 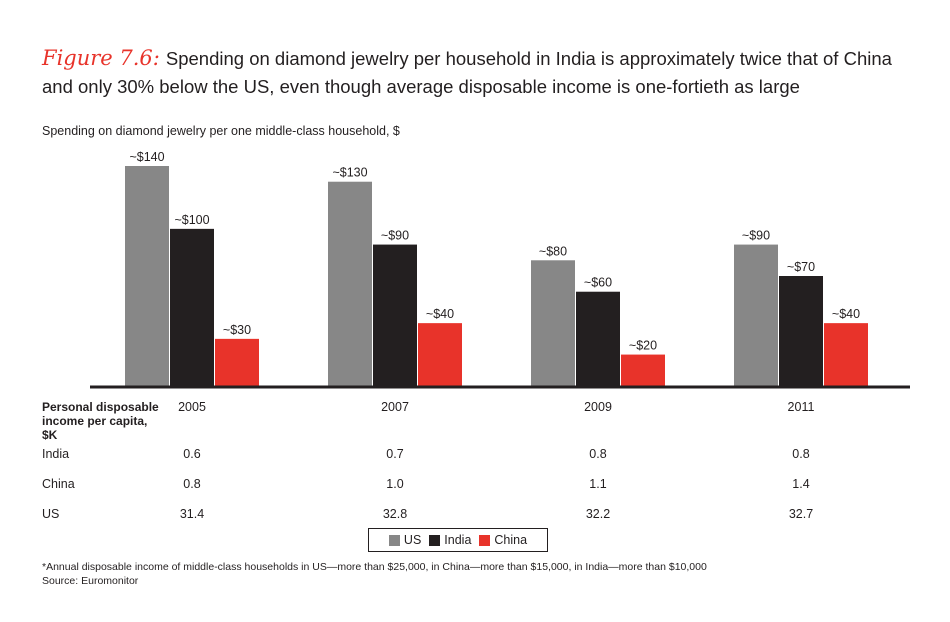 What do you see at coordinates (846, 314) in the screenshot?
I see `bar-label-china-2011: ~$40` at bounding box center [846, 314].